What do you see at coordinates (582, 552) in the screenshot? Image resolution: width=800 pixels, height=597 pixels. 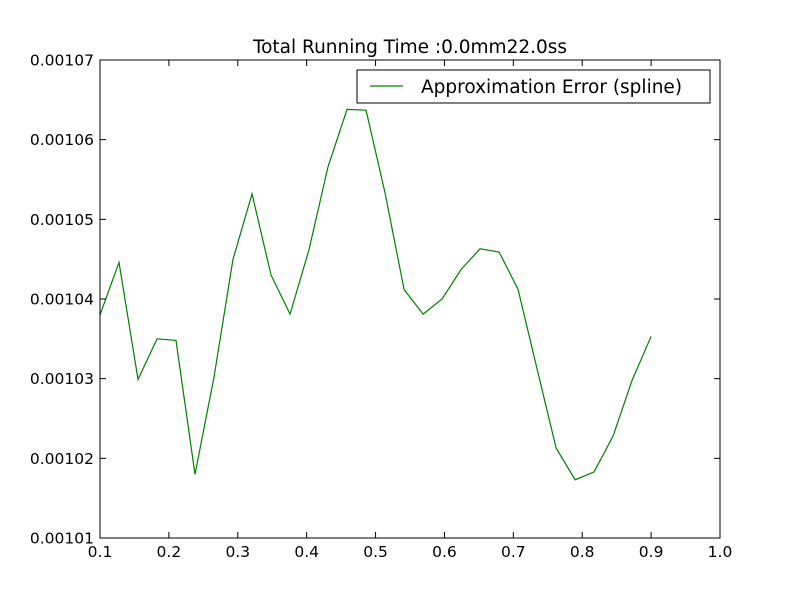 I see `x-tick-label: 0.8` at bounding box center [582, 552].